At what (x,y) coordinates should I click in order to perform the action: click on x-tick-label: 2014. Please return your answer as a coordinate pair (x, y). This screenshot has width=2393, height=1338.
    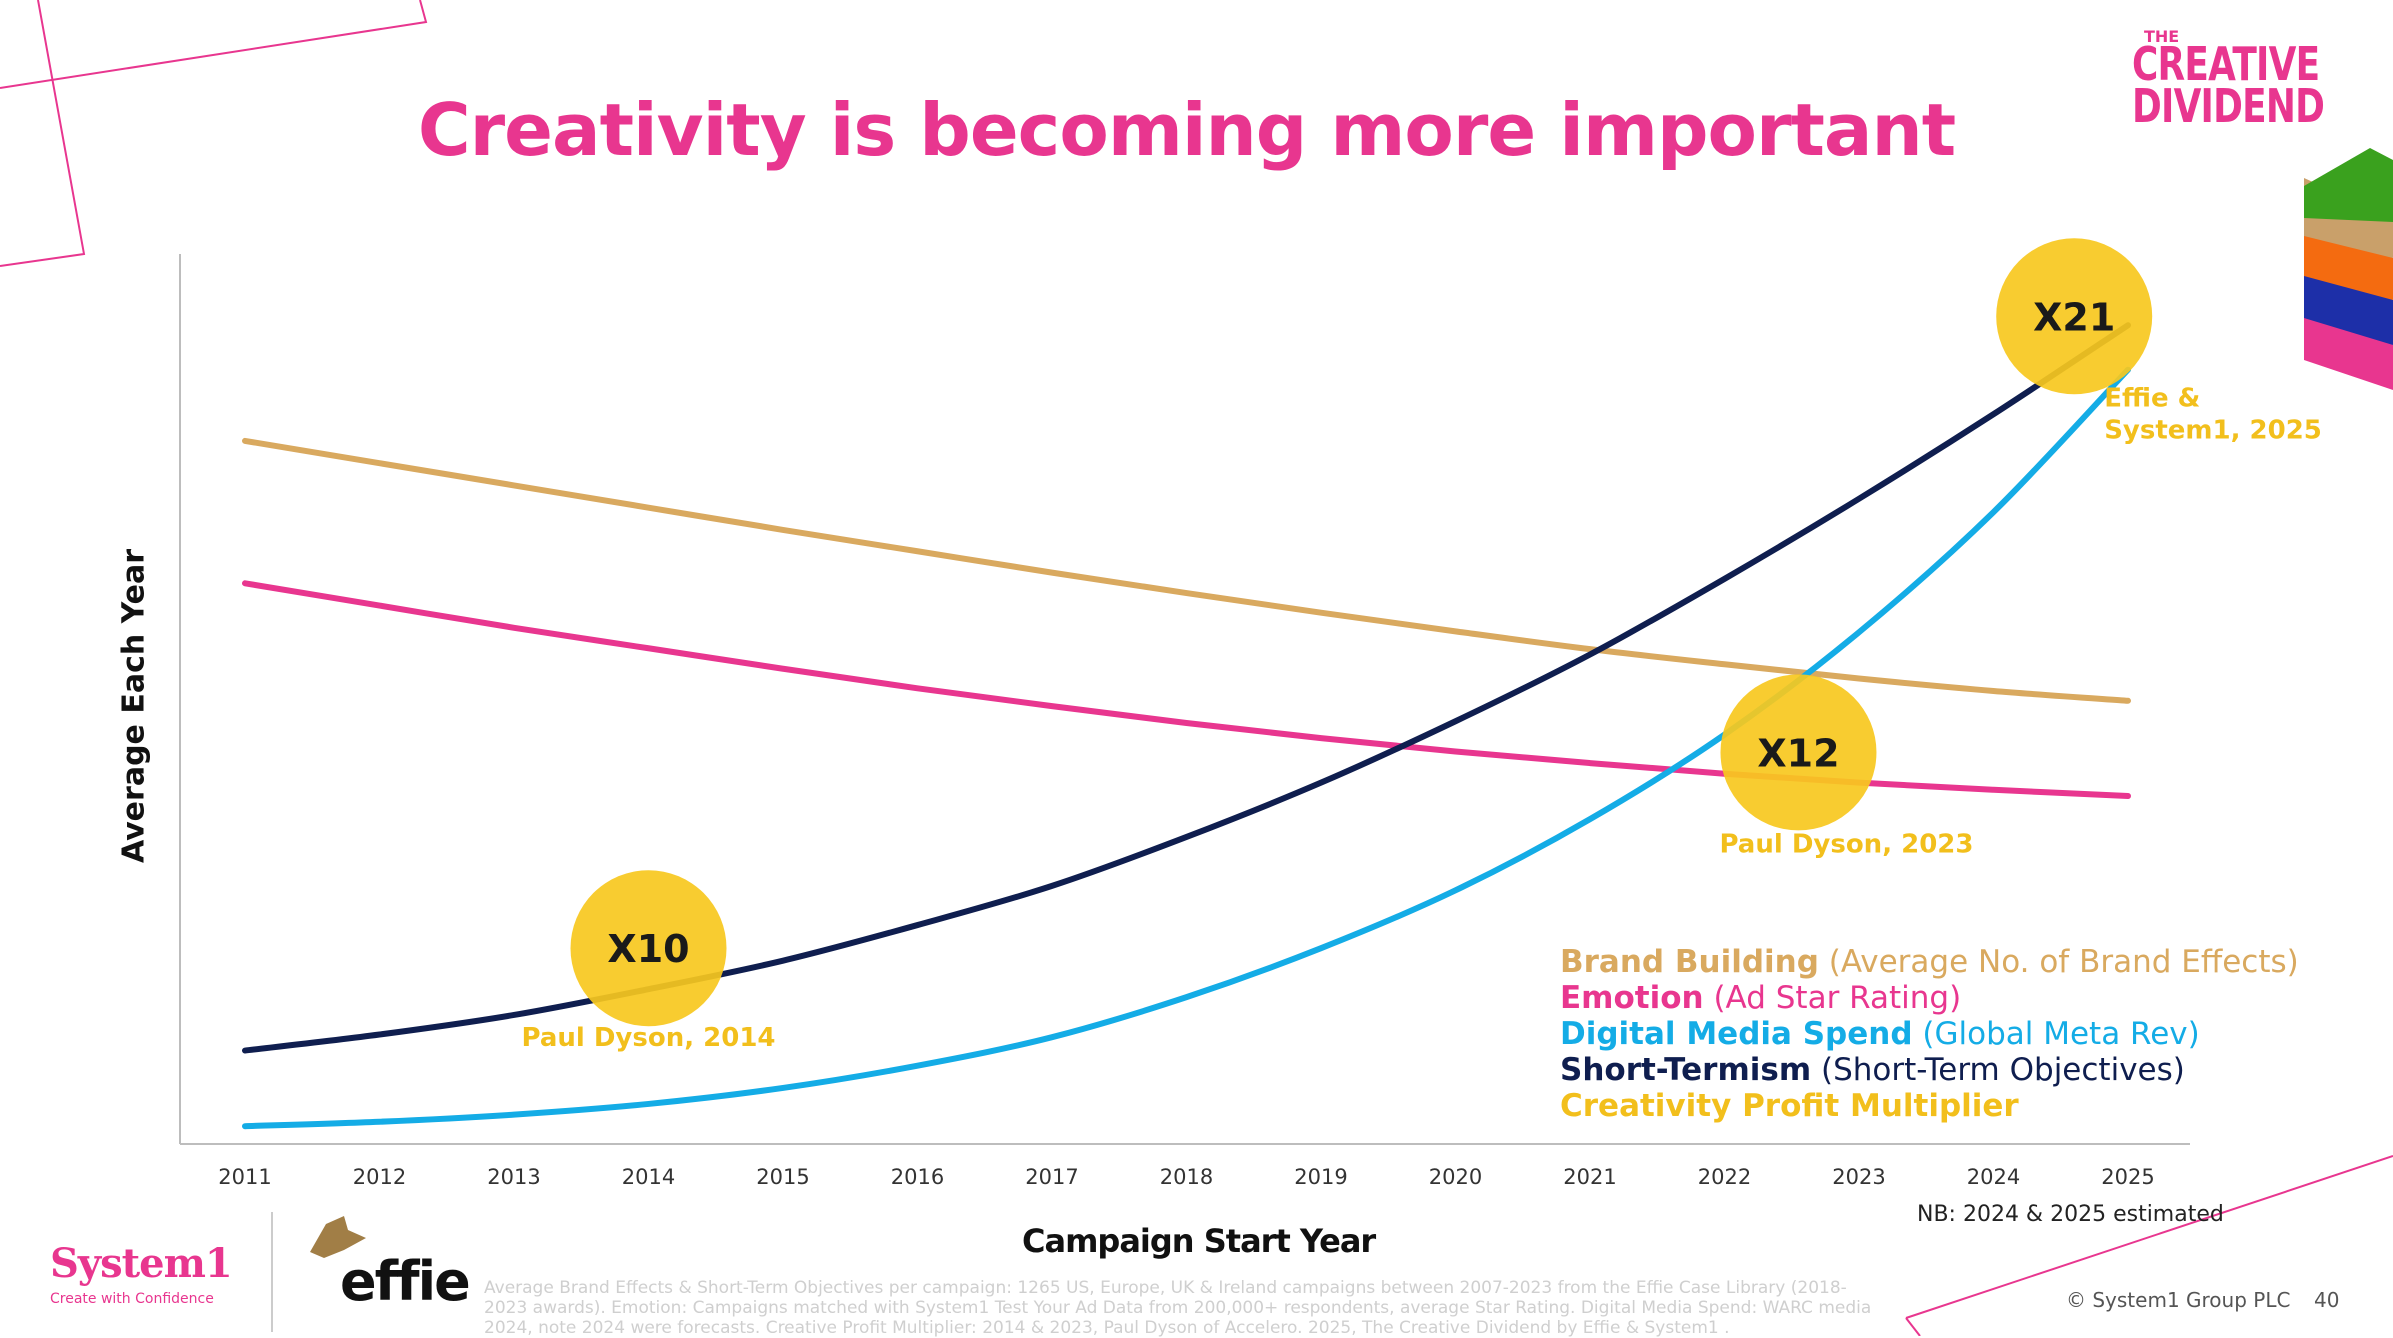
    Looking at the image, I should click on (648, 1177).